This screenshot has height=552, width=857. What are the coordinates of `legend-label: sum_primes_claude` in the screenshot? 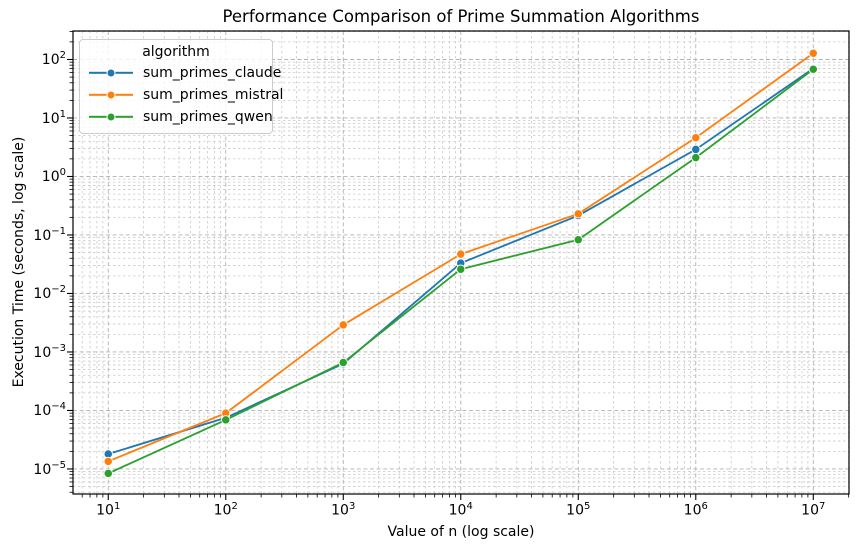 It's located at (212, 73).